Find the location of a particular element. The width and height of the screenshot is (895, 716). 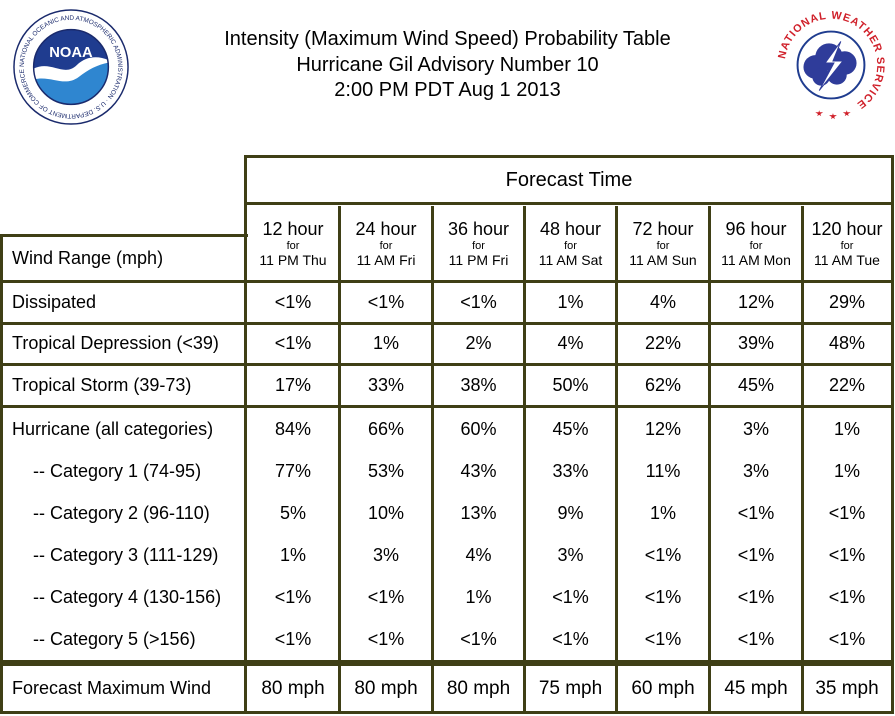

probability-value: 62% is located at coordinates (663, 384).